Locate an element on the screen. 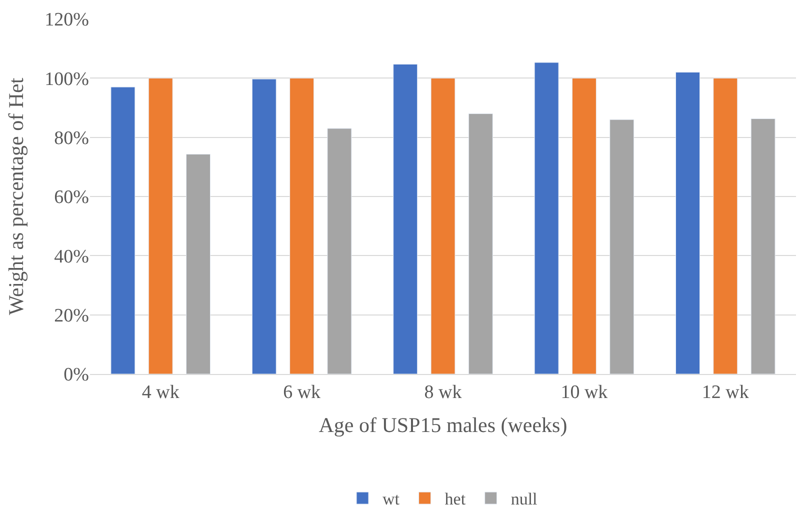  x-tick-label: 12 wk is located at coordinates (726, 392).